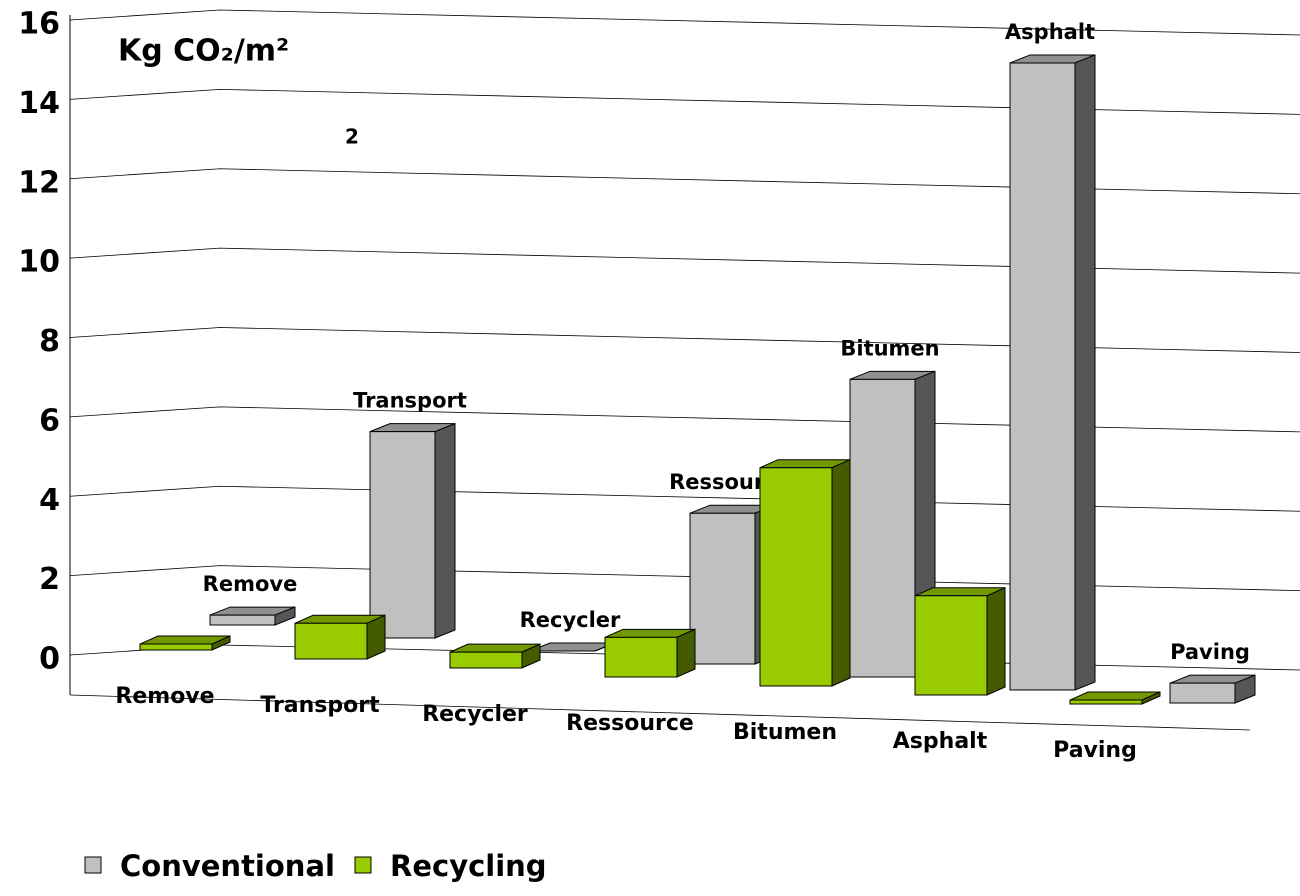  I want to click on bar-label: Bitumen, so click(889, 348).